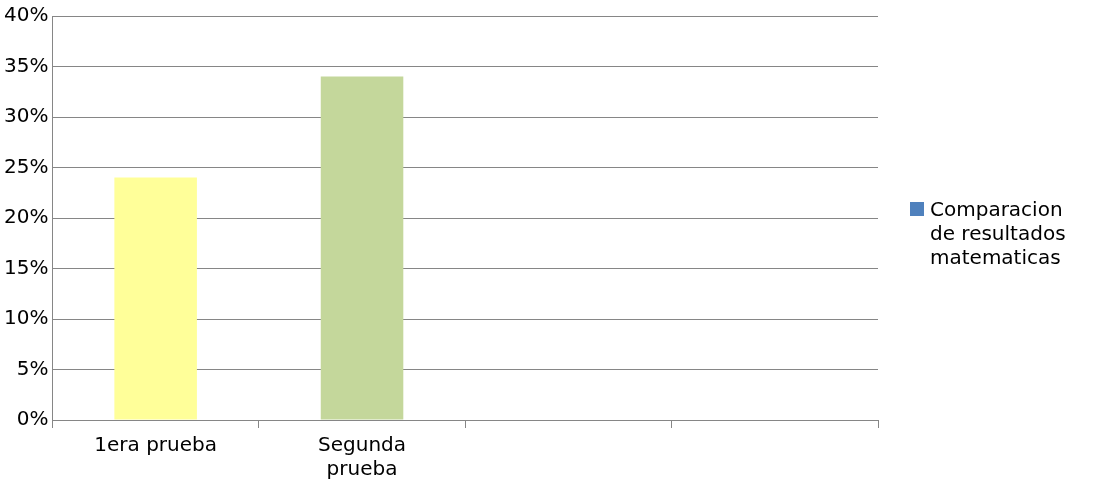 Image resolution: width=1116 pixels, height=488 pixels. I want to click on y-tick-label: 0%, so click(32, 418).